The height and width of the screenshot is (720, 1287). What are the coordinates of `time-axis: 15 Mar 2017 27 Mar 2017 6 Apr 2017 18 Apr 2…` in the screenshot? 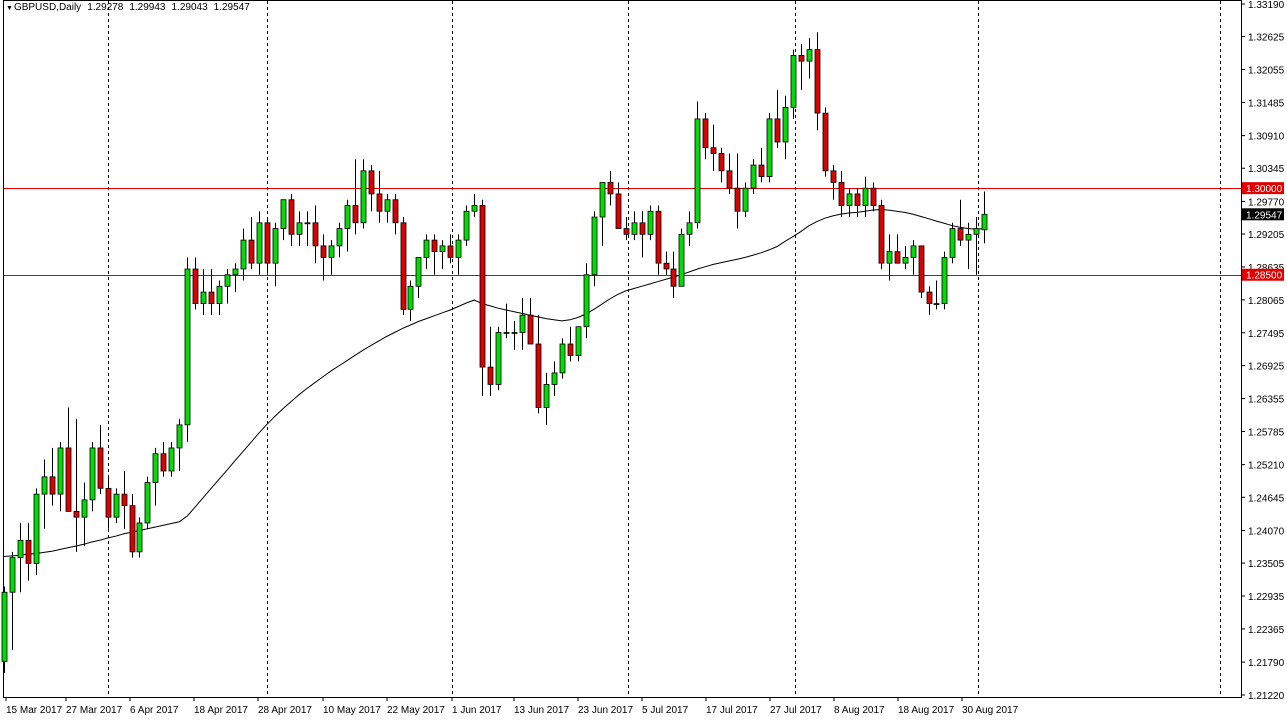 It's located at (512, 706).